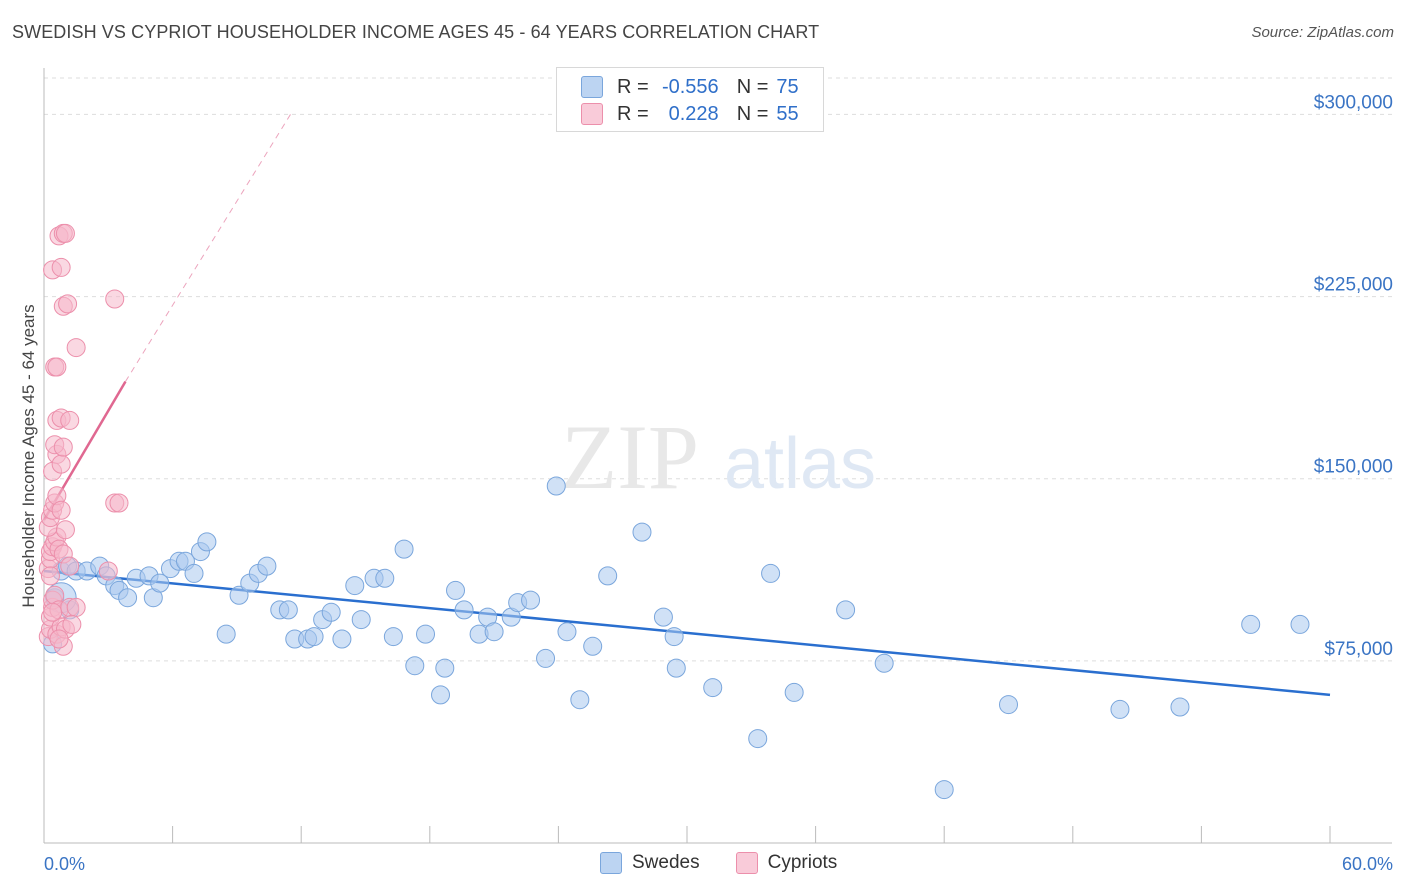  I want to click on y-tick-label: $150,000, so click(1353, 467).